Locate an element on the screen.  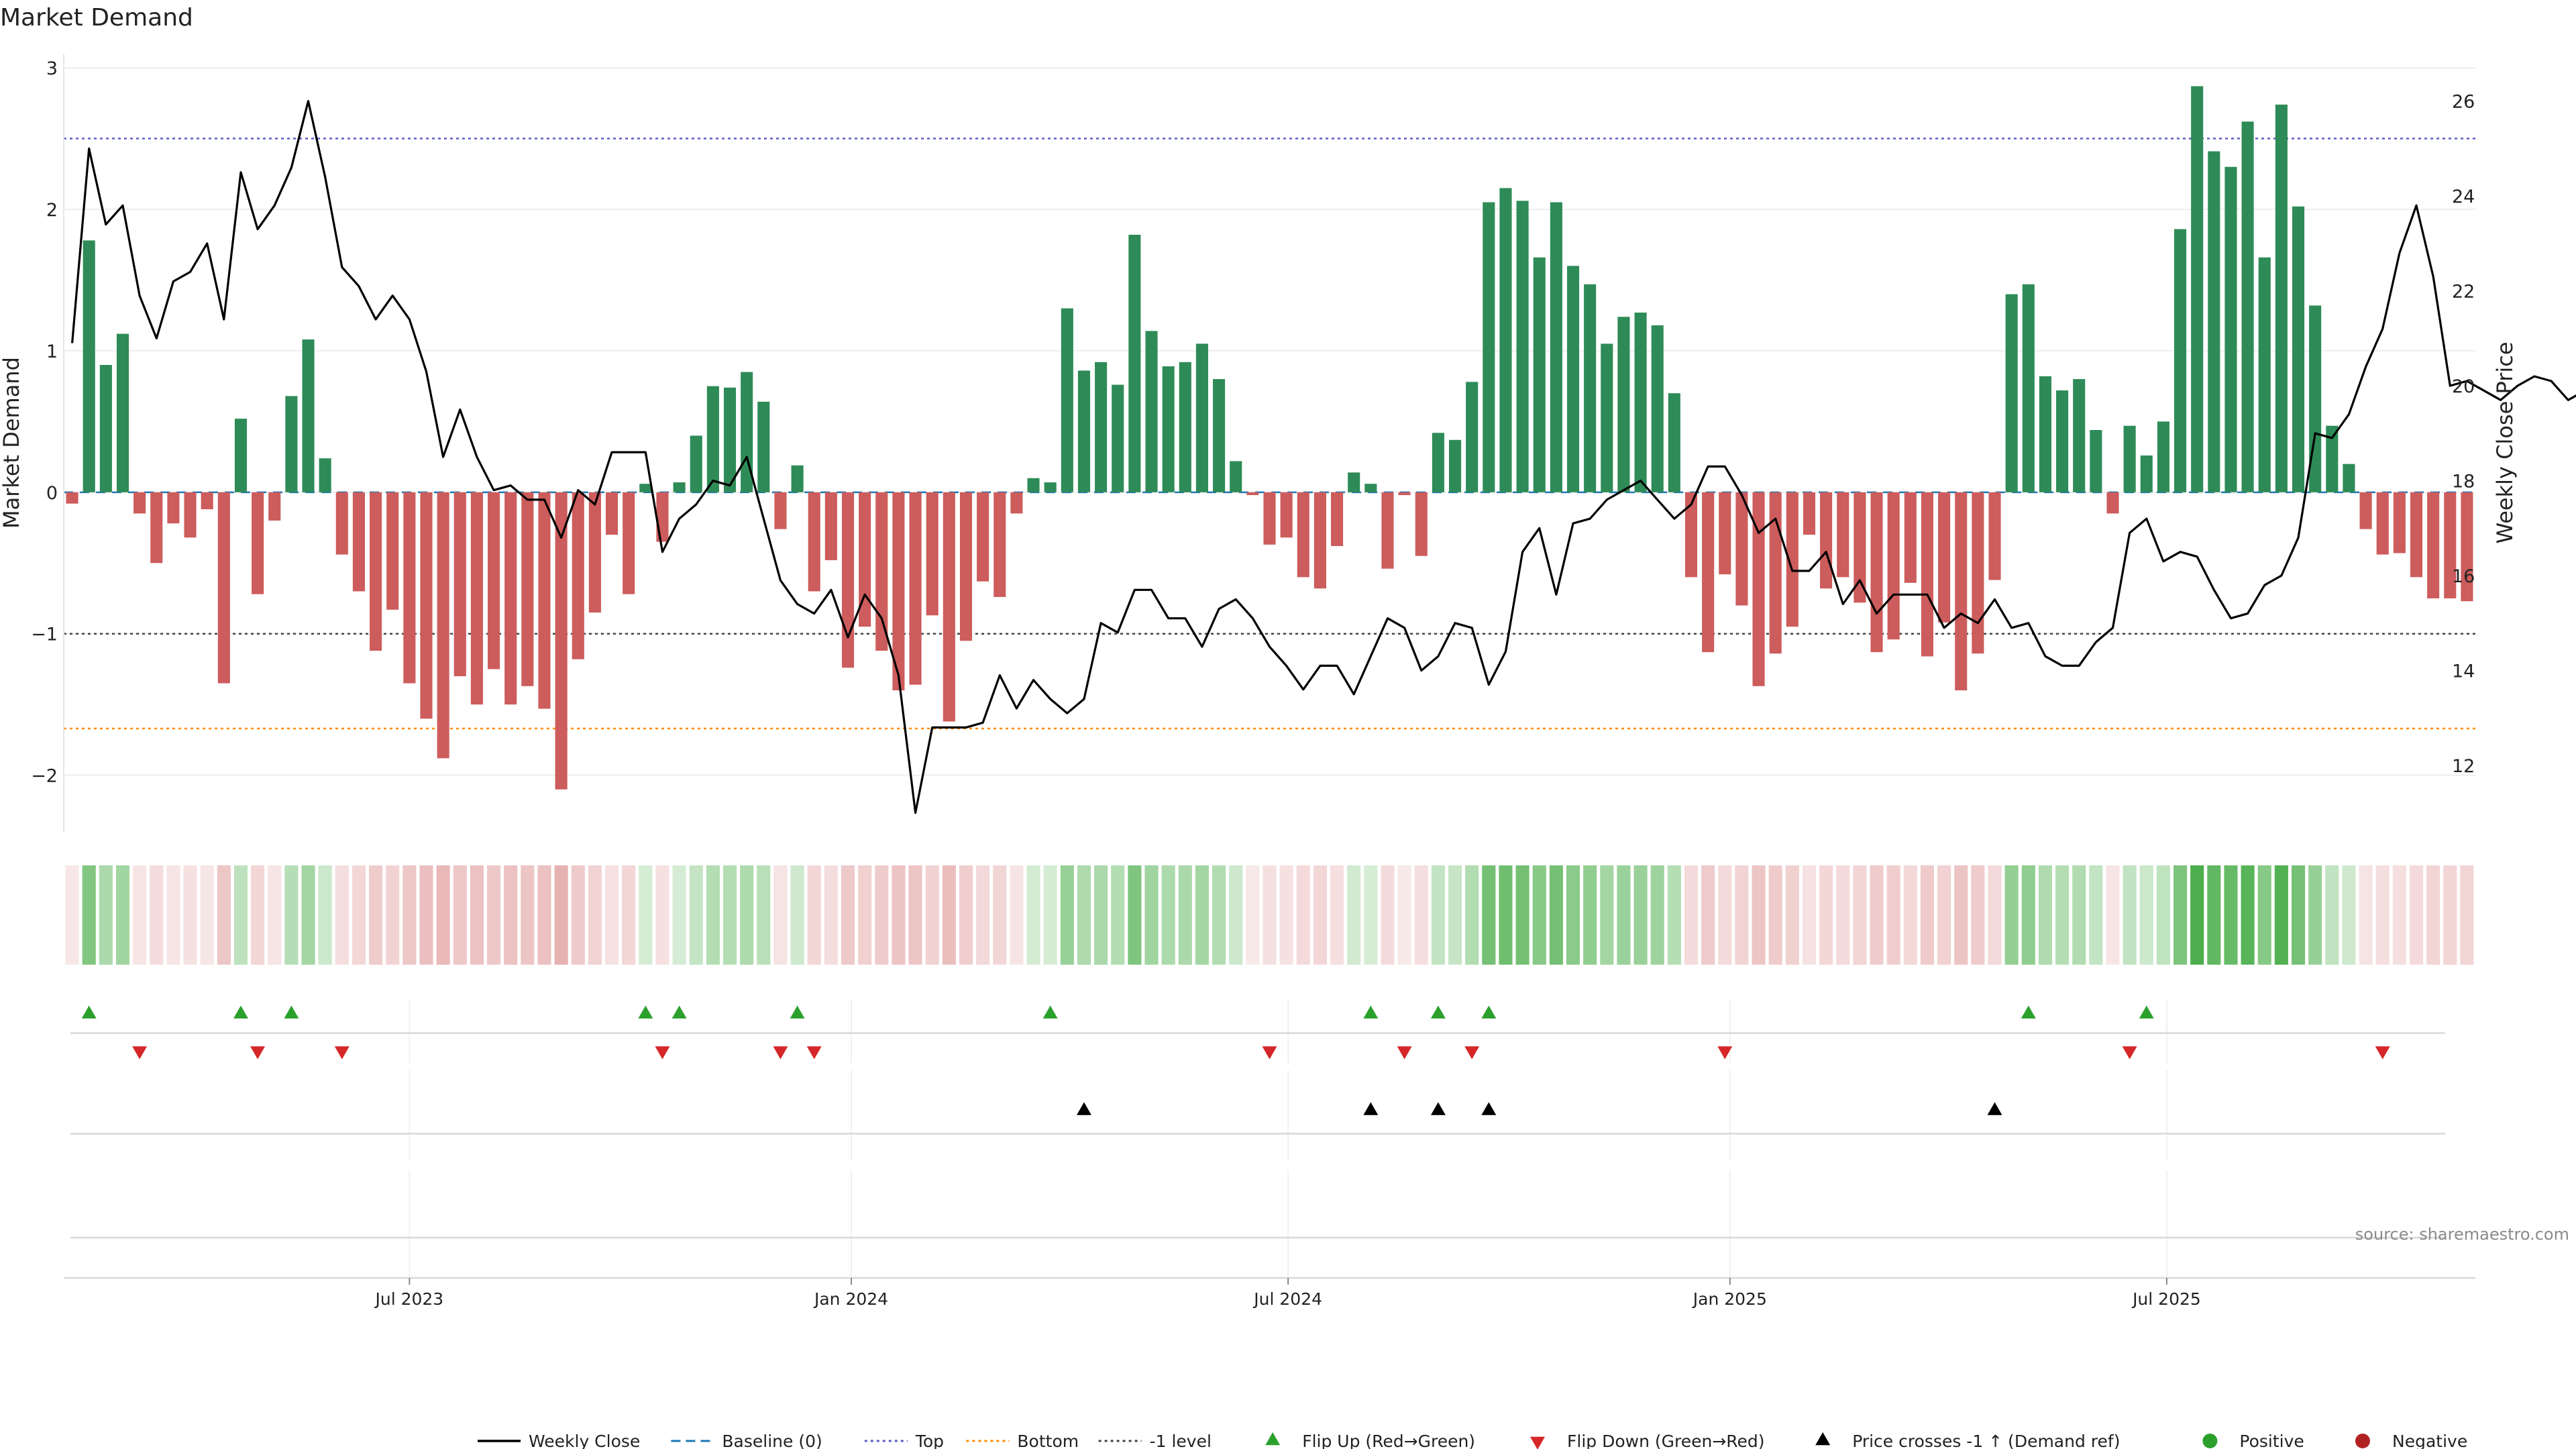
legend-item: Baseline (0) is located at coordinates (746, 1440).